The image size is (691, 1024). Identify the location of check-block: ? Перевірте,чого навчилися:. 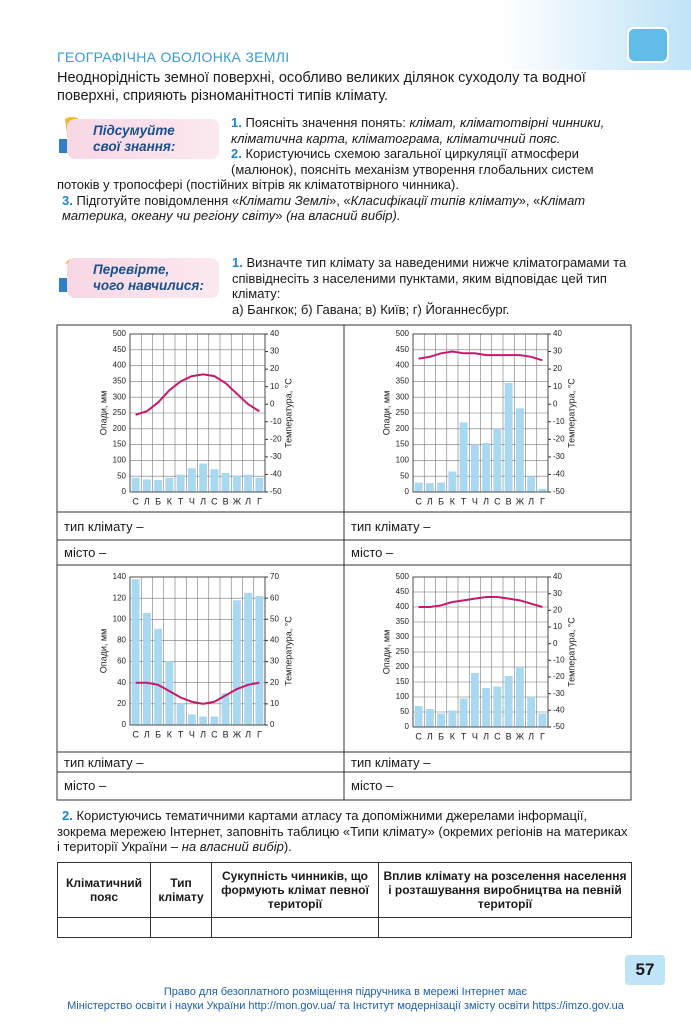
(147, 285).